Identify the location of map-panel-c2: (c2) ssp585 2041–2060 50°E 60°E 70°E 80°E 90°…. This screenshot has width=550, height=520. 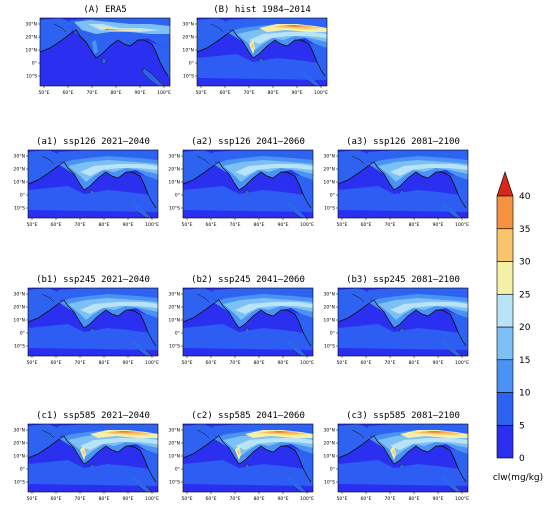
(241, 456).